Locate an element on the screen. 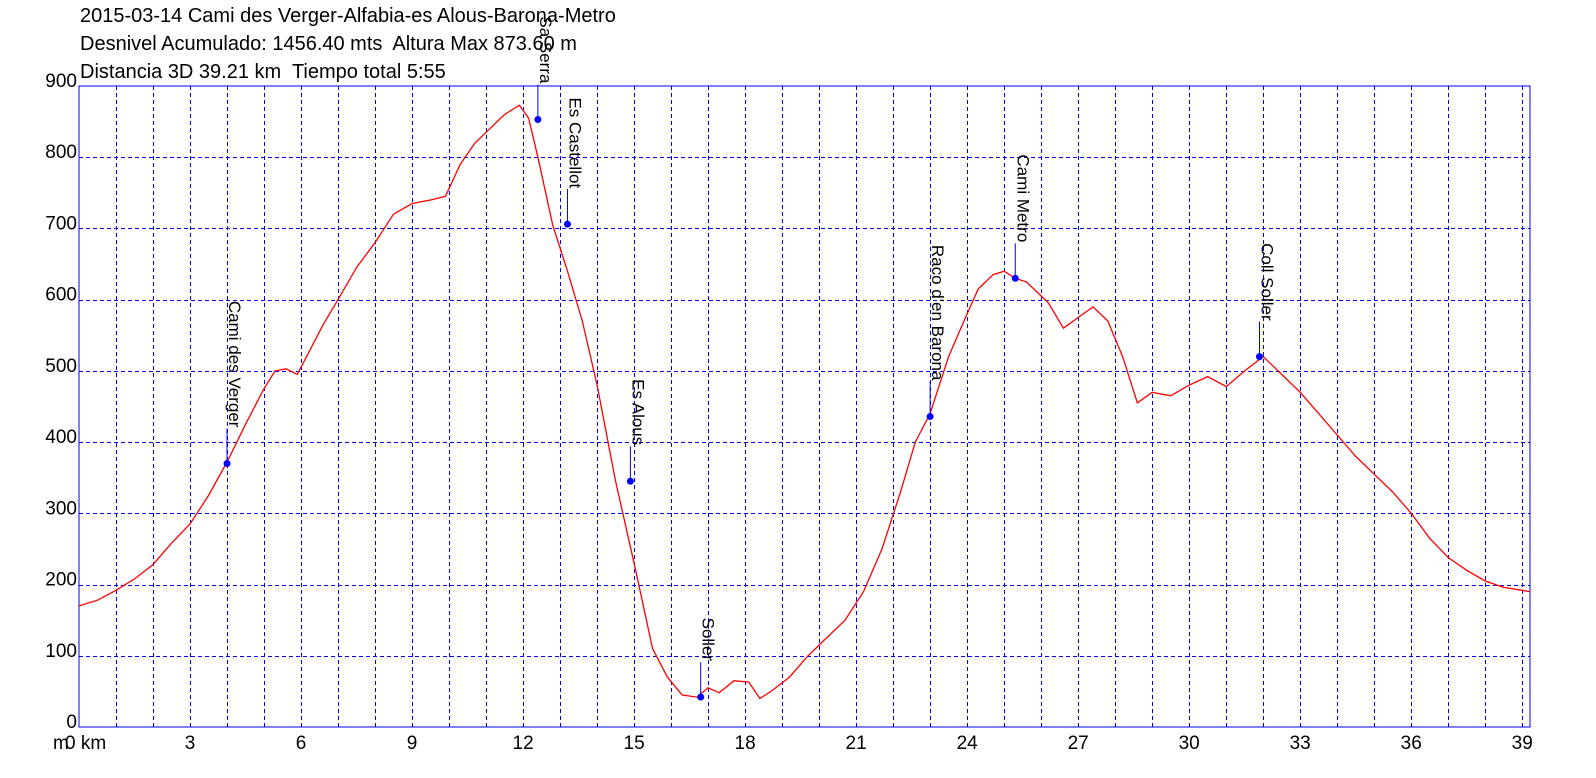 The image size is (1596, 778). x-tick-label: 33 is located at coordinates (1300, 743).